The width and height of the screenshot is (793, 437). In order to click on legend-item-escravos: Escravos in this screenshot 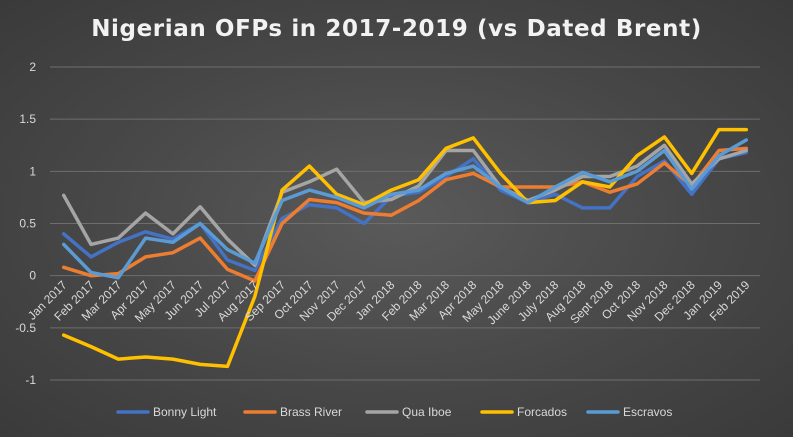, I will do `click(629, 412)`.